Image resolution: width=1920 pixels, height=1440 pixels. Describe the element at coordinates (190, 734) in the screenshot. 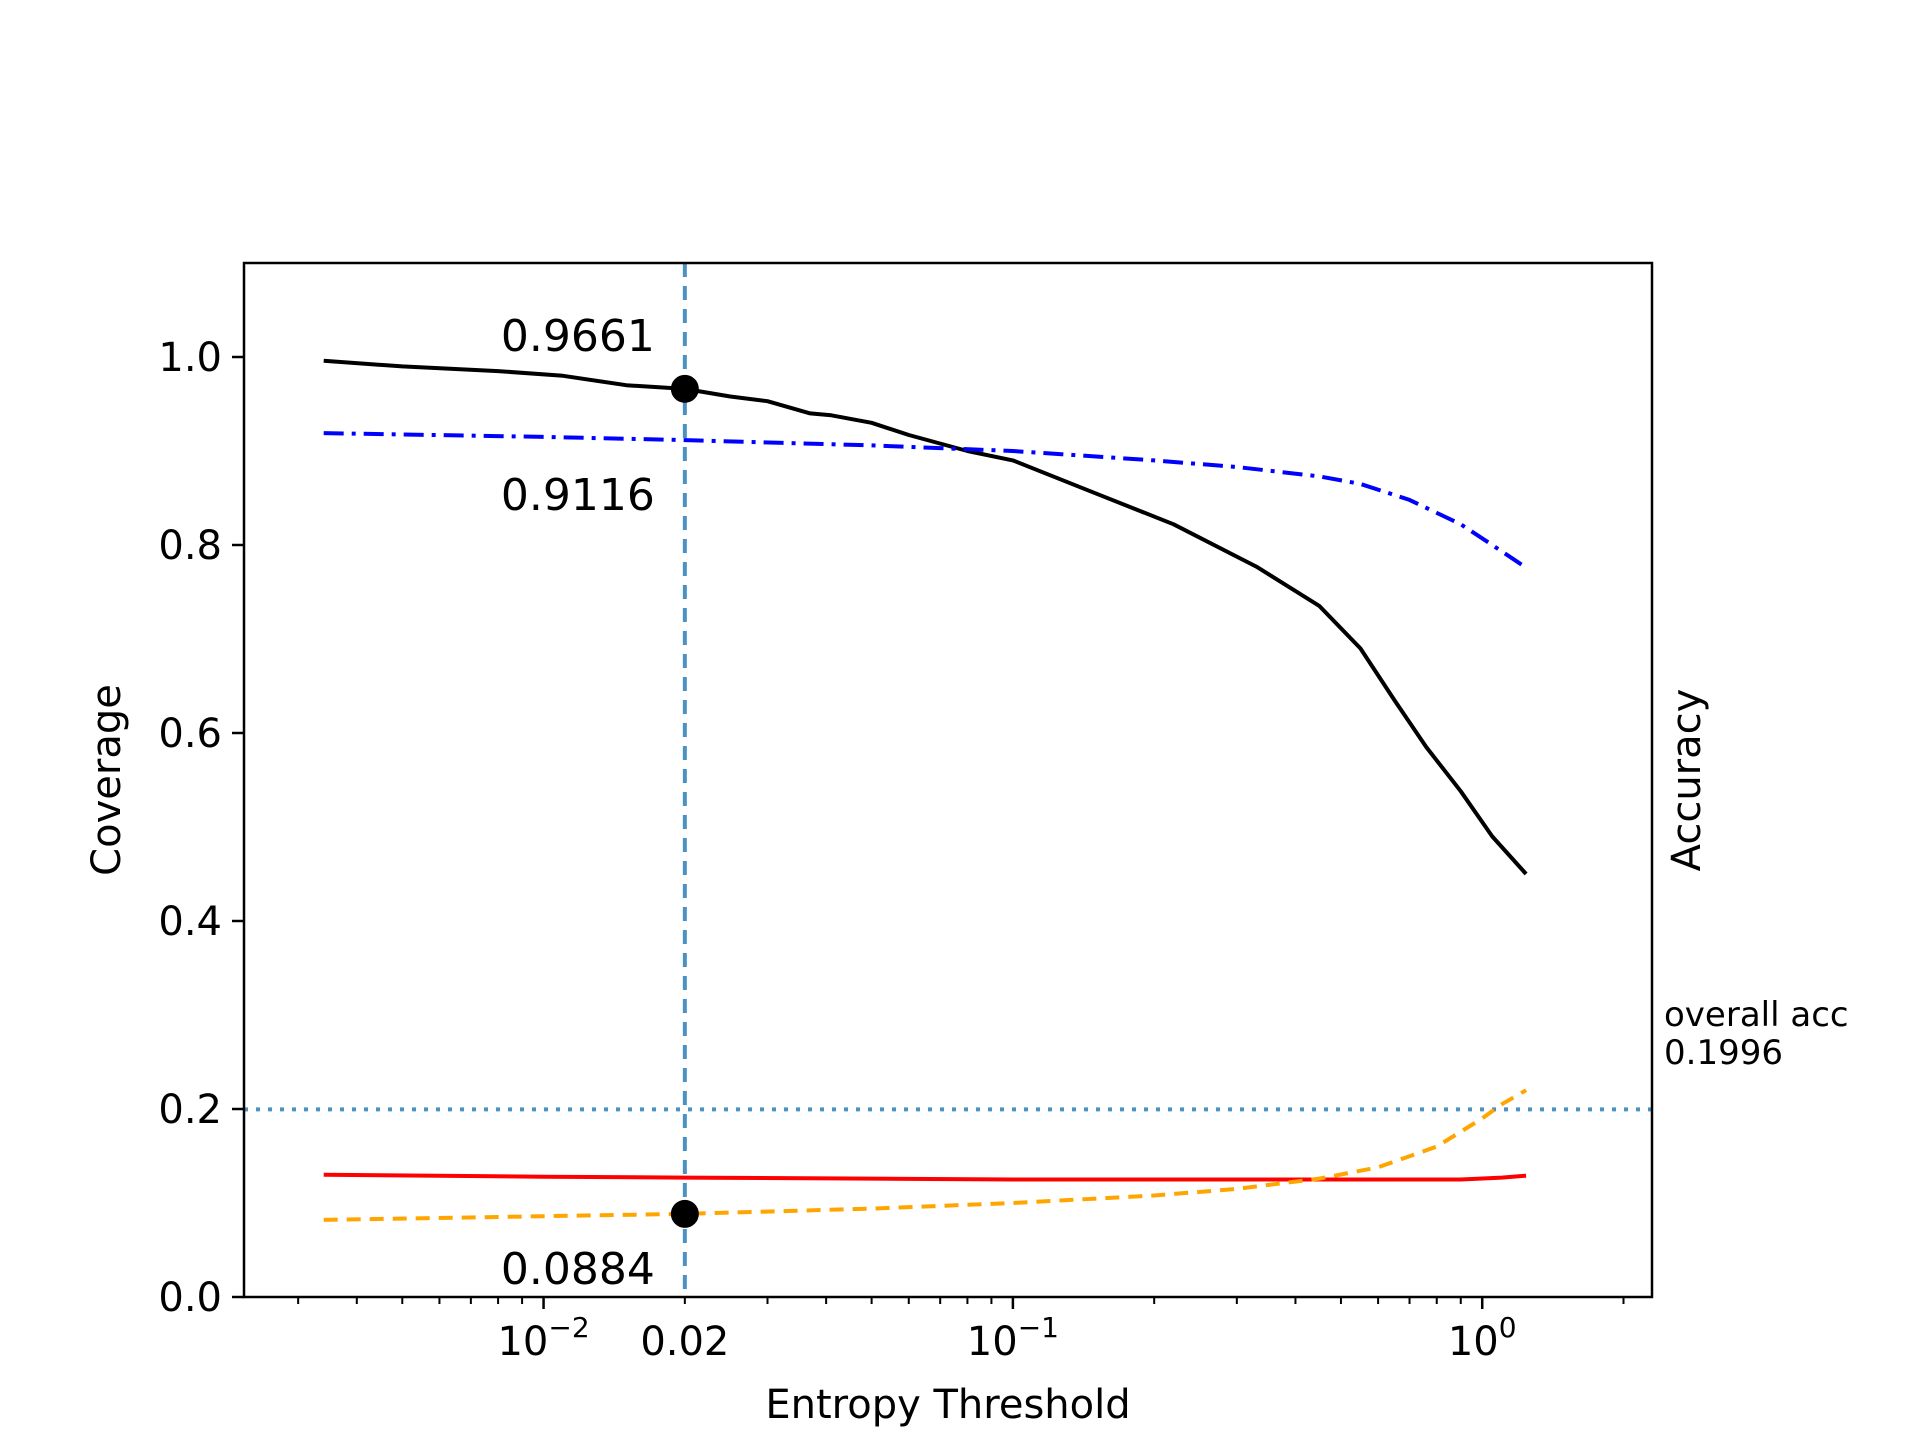

I see `y-tick-label: 0.6` at that location.